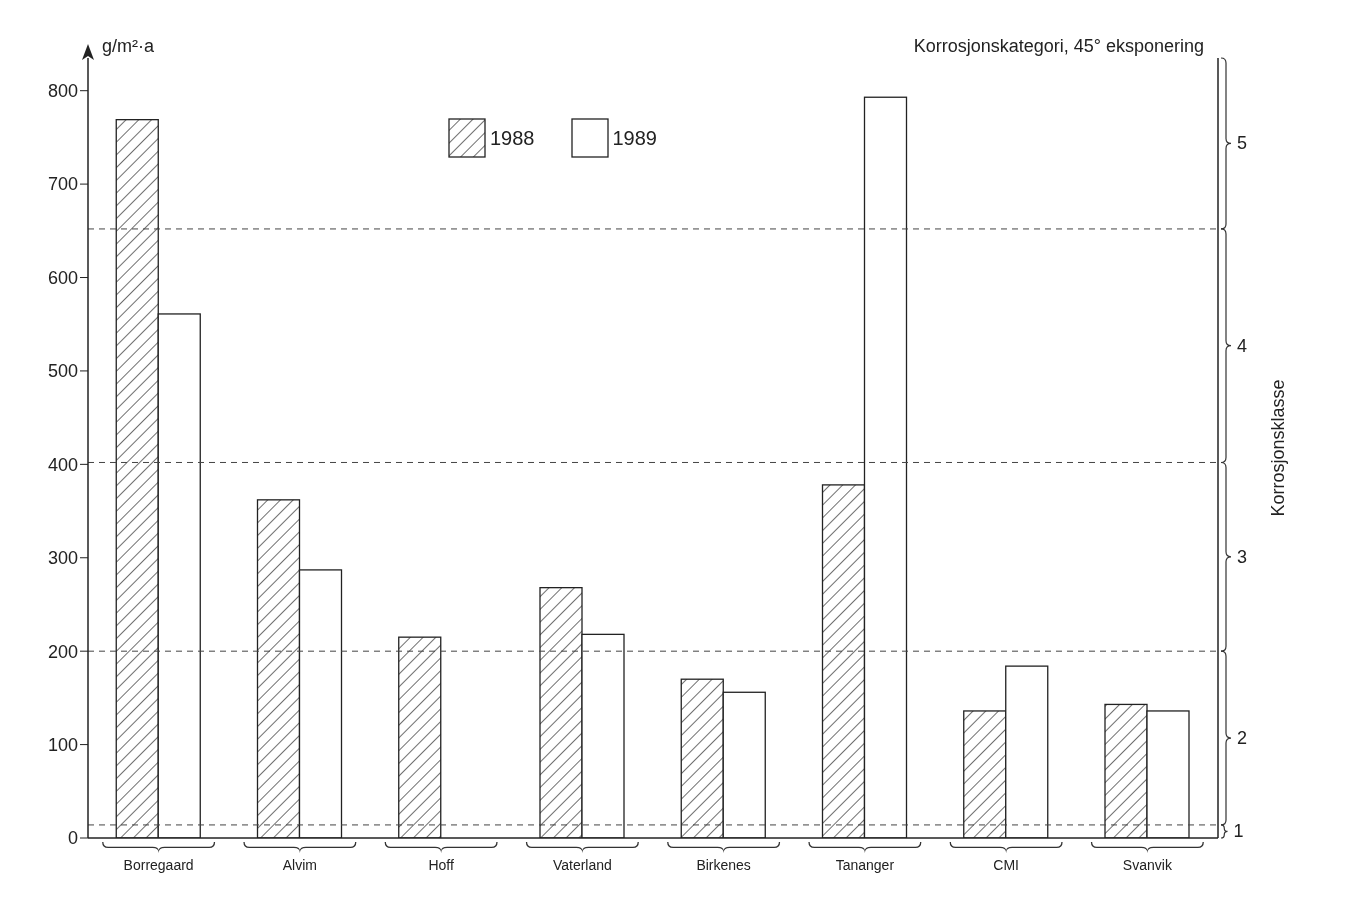  What do you see at coordinates (441, 865) in the screenshot?
I see `x-tick-label: Hoff` at bounding box center [441, 865].